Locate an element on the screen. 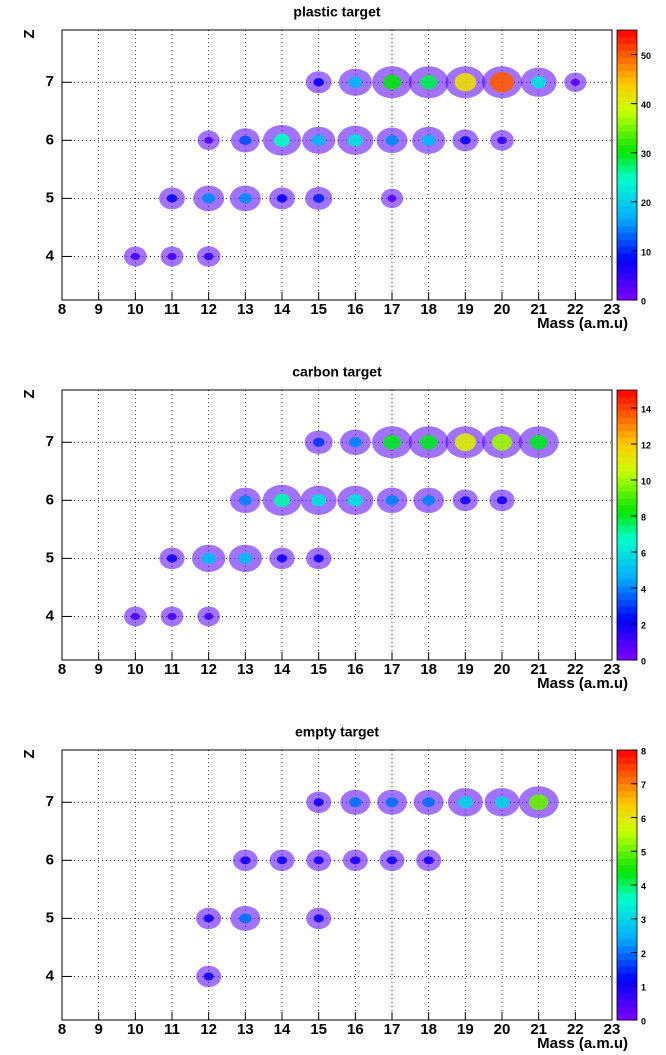 Image resolution: width=666 pixels, height=1055 pixels. x-axis-label: Mass (a.m.u) is located at coordinates (582, 323).